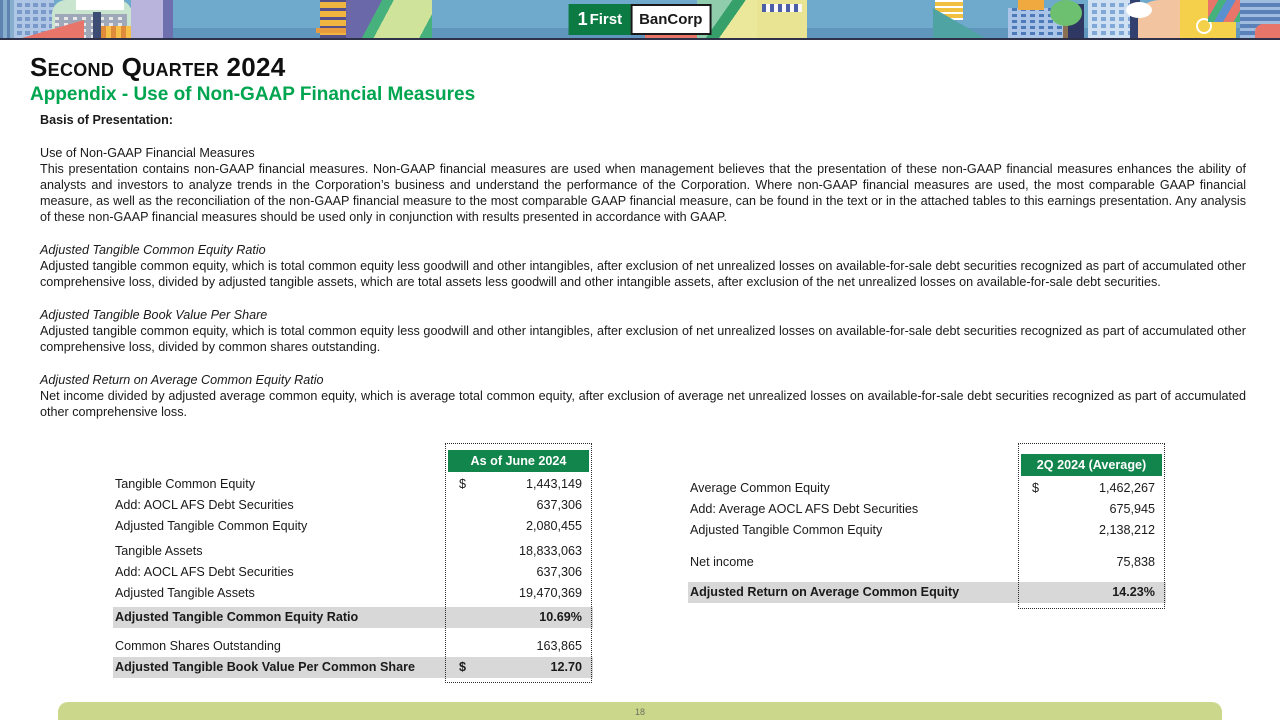 This screenshot has height=721, width=1280. I want to click on row-value: 1,443,149, so click(553, 484).